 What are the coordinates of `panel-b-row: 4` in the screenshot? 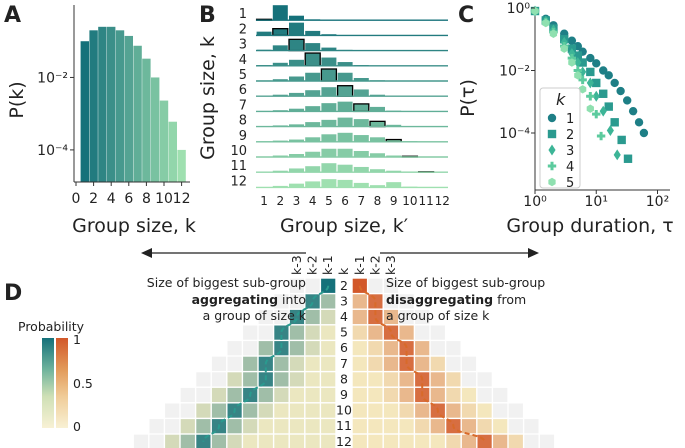 It's located at (343, 60).